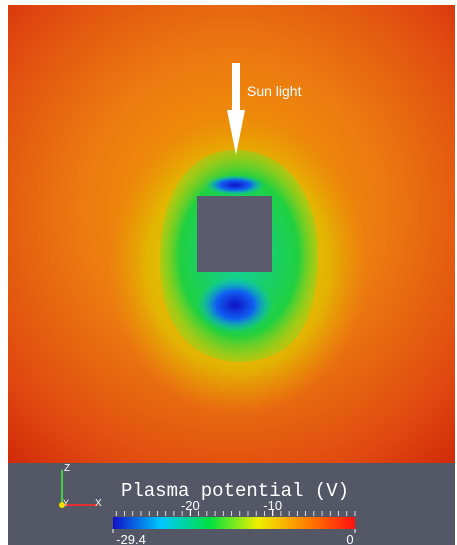  Describe the element at coordinates (274, 91) in the screenshot. I see `annotation: Sun light` at that location.